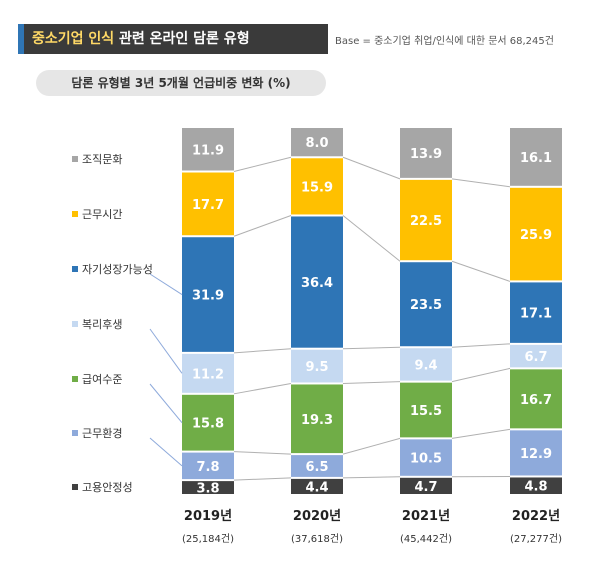 Image resolution: width=600 pixels, height=567 pixels. Describe the element at coordinates (73, 39) in the screenshot. I see `title-highlight: 중소기업 인식` at that location.